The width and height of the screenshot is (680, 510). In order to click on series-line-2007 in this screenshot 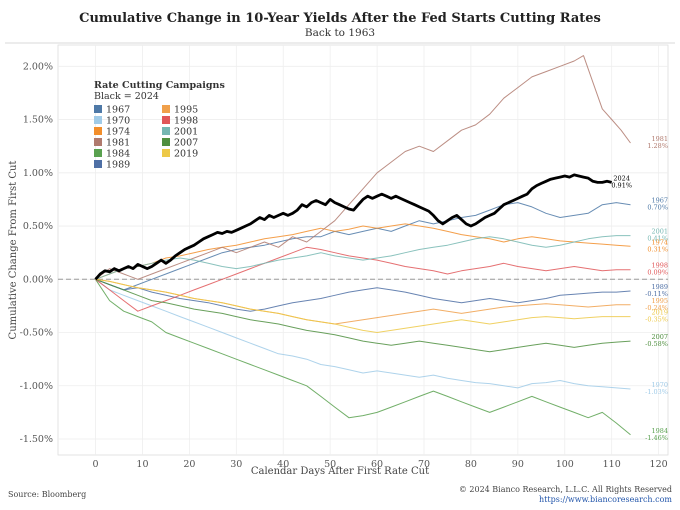, I will do `click(363, 315)`.